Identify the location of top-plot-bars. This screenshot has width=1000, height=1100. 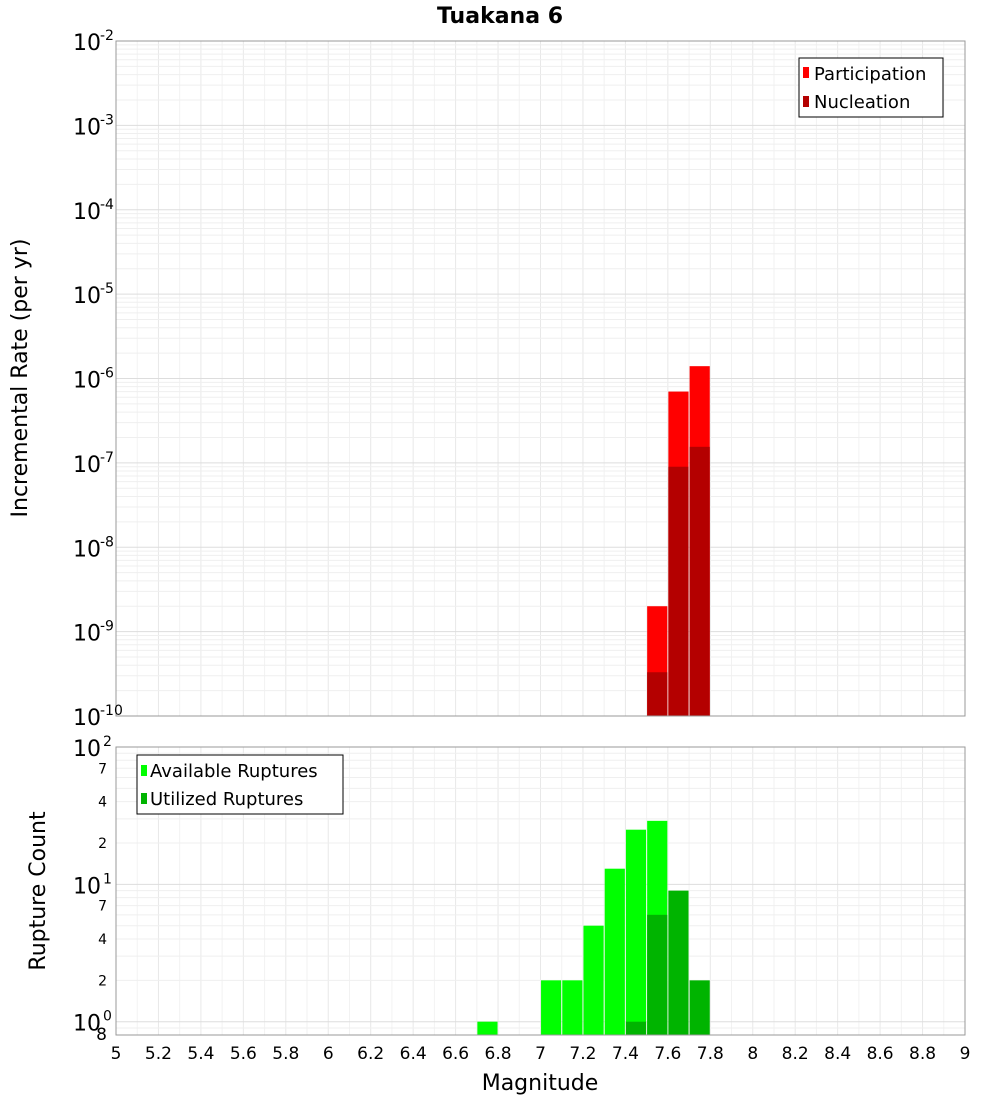
(678, 541).